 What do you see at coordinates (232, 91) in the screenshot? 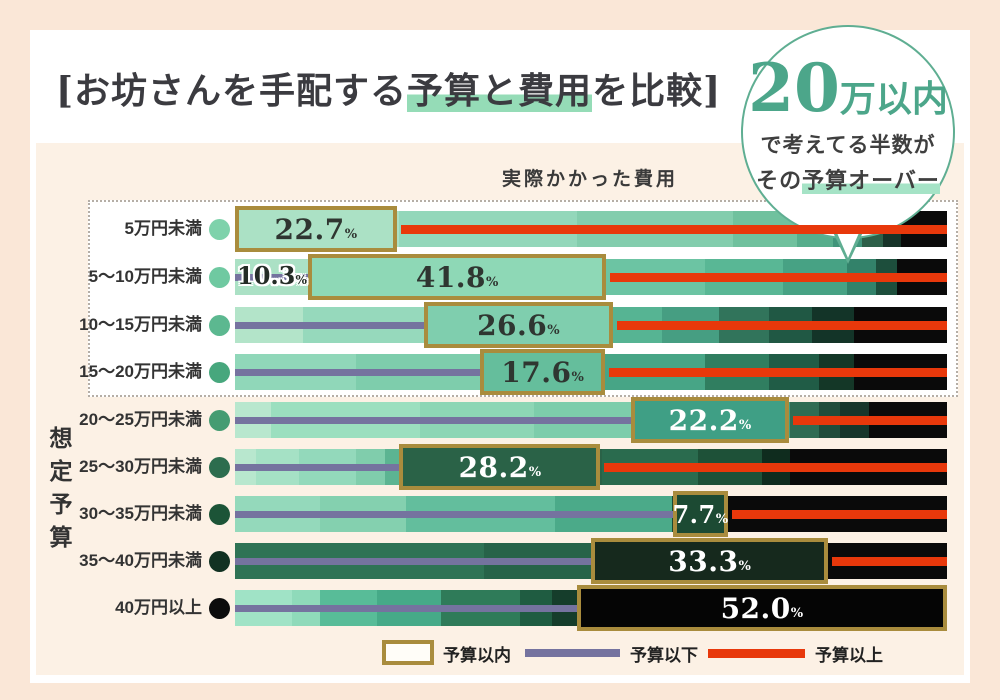
I see `title-pre: [お坊さんを手配する` at bounding box center [232, 91].